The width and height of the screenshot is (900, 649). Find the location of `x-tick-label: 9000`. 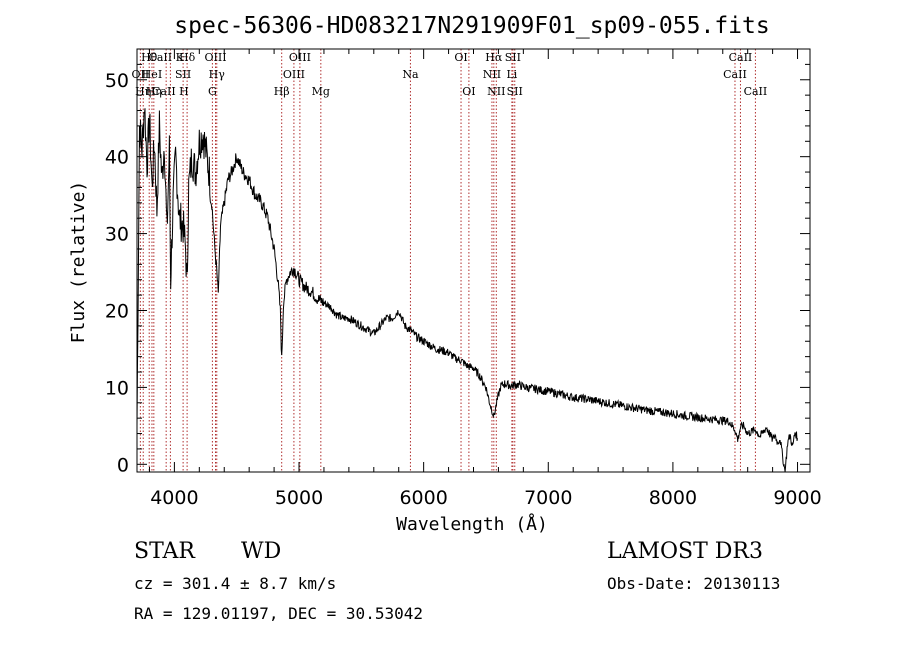

x-tick-label: 9000 is located at coordinates (797, 498).